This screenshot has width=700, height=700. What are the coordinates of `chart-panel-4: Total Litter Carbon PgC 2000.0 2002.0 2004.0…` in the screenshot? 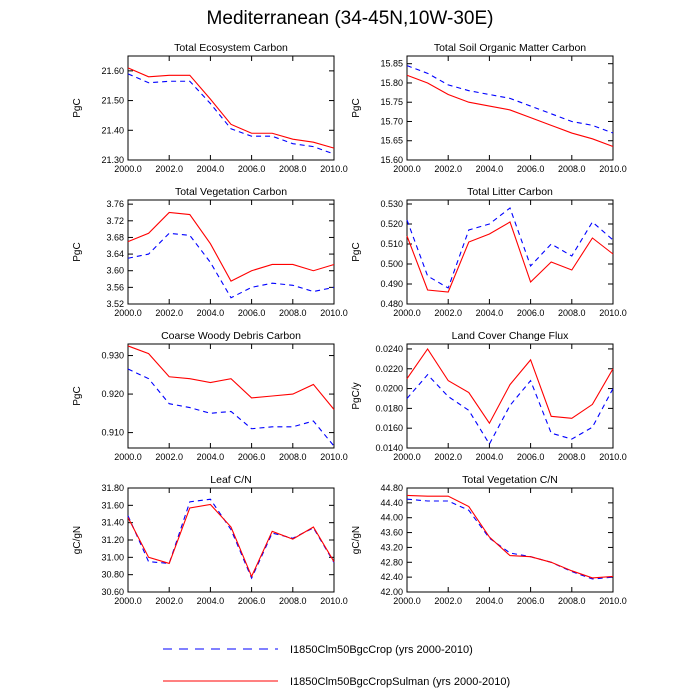 It's located at (489, 252).